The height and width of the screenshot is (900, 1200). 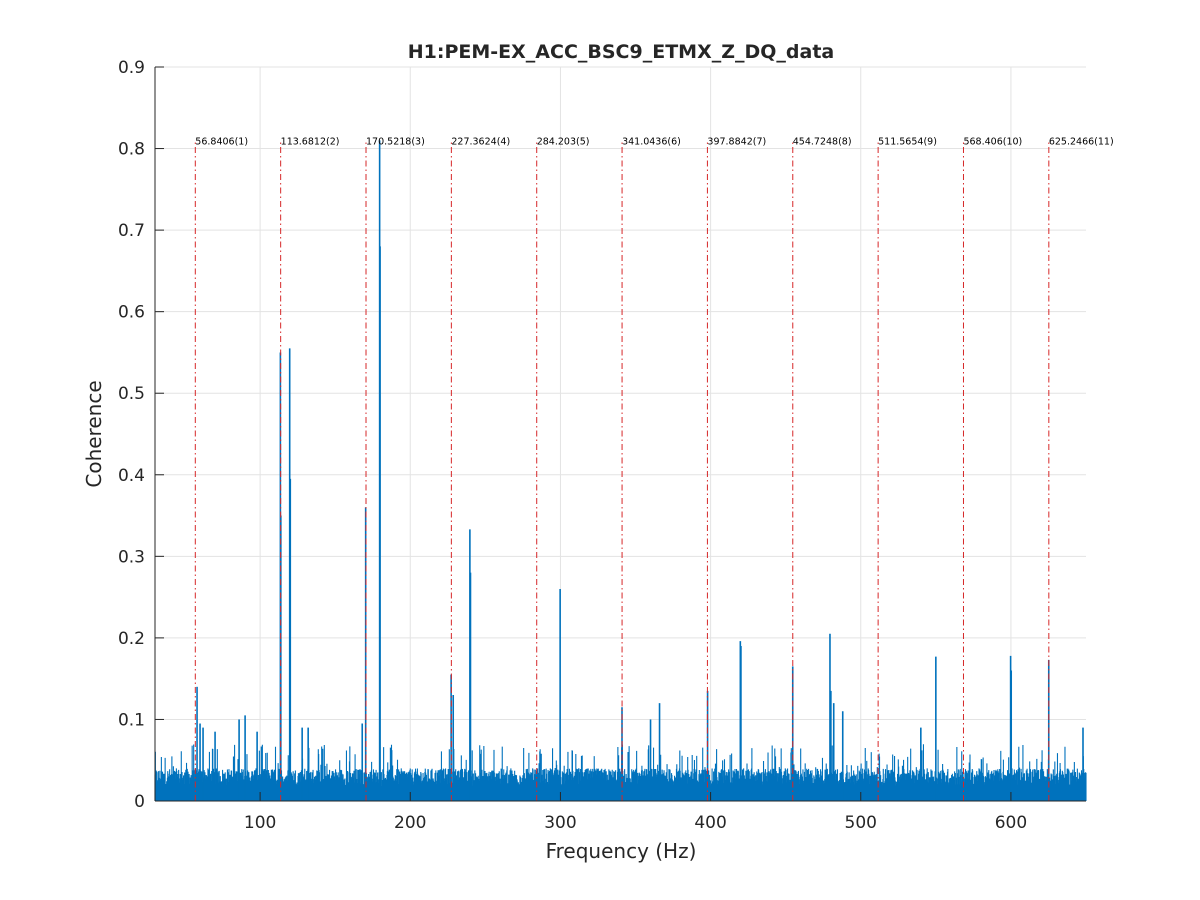 What do you see at coordinates (560, 823) in the screenshot?
I see `x-tick-label: 300` at bounding box center [560, 823].